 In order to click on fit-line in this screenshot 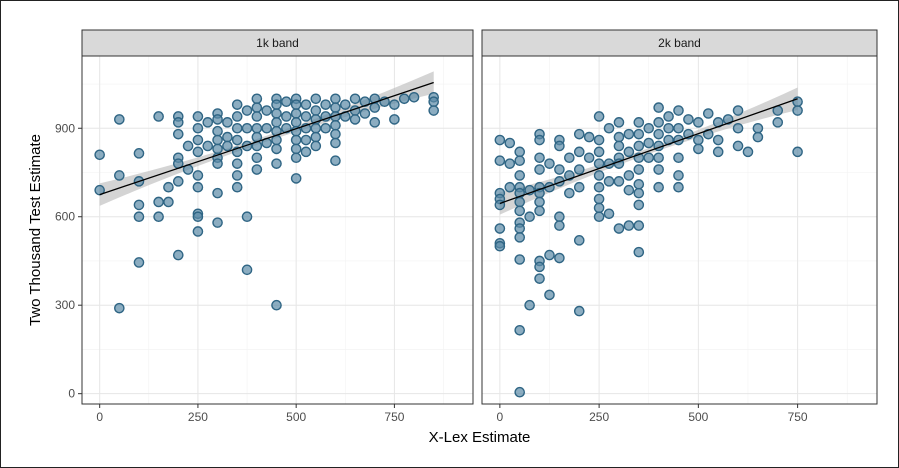, I will do `click(266, 138)`.